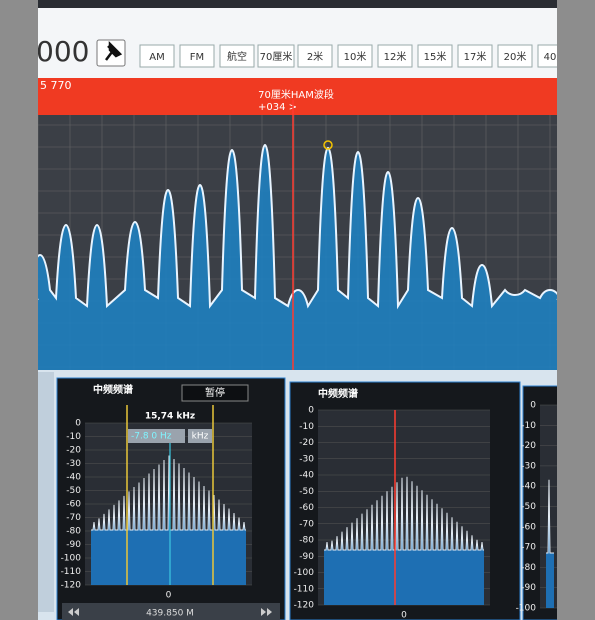  I want to click on band-button-label: 20米, so click(515, 56).